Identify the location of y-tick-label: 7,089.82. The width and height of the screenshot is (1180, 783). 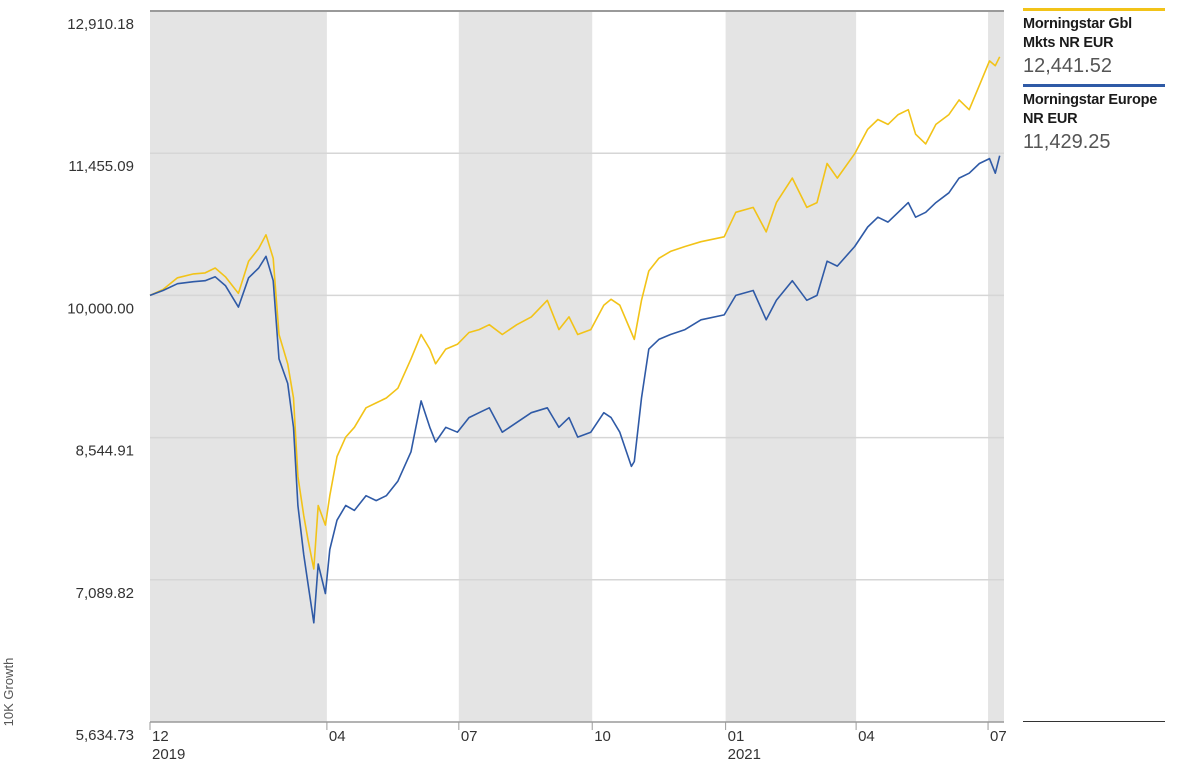
(105, 593).